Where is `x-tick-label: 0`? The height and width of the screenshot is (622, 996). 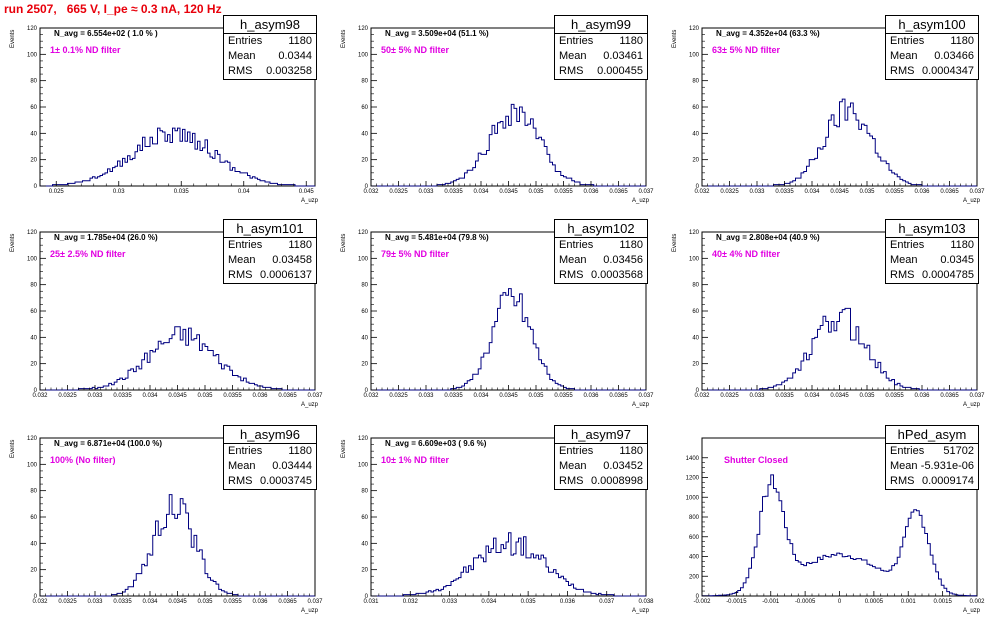 x-tick-label: 0 is located at coordinates (840, 602).